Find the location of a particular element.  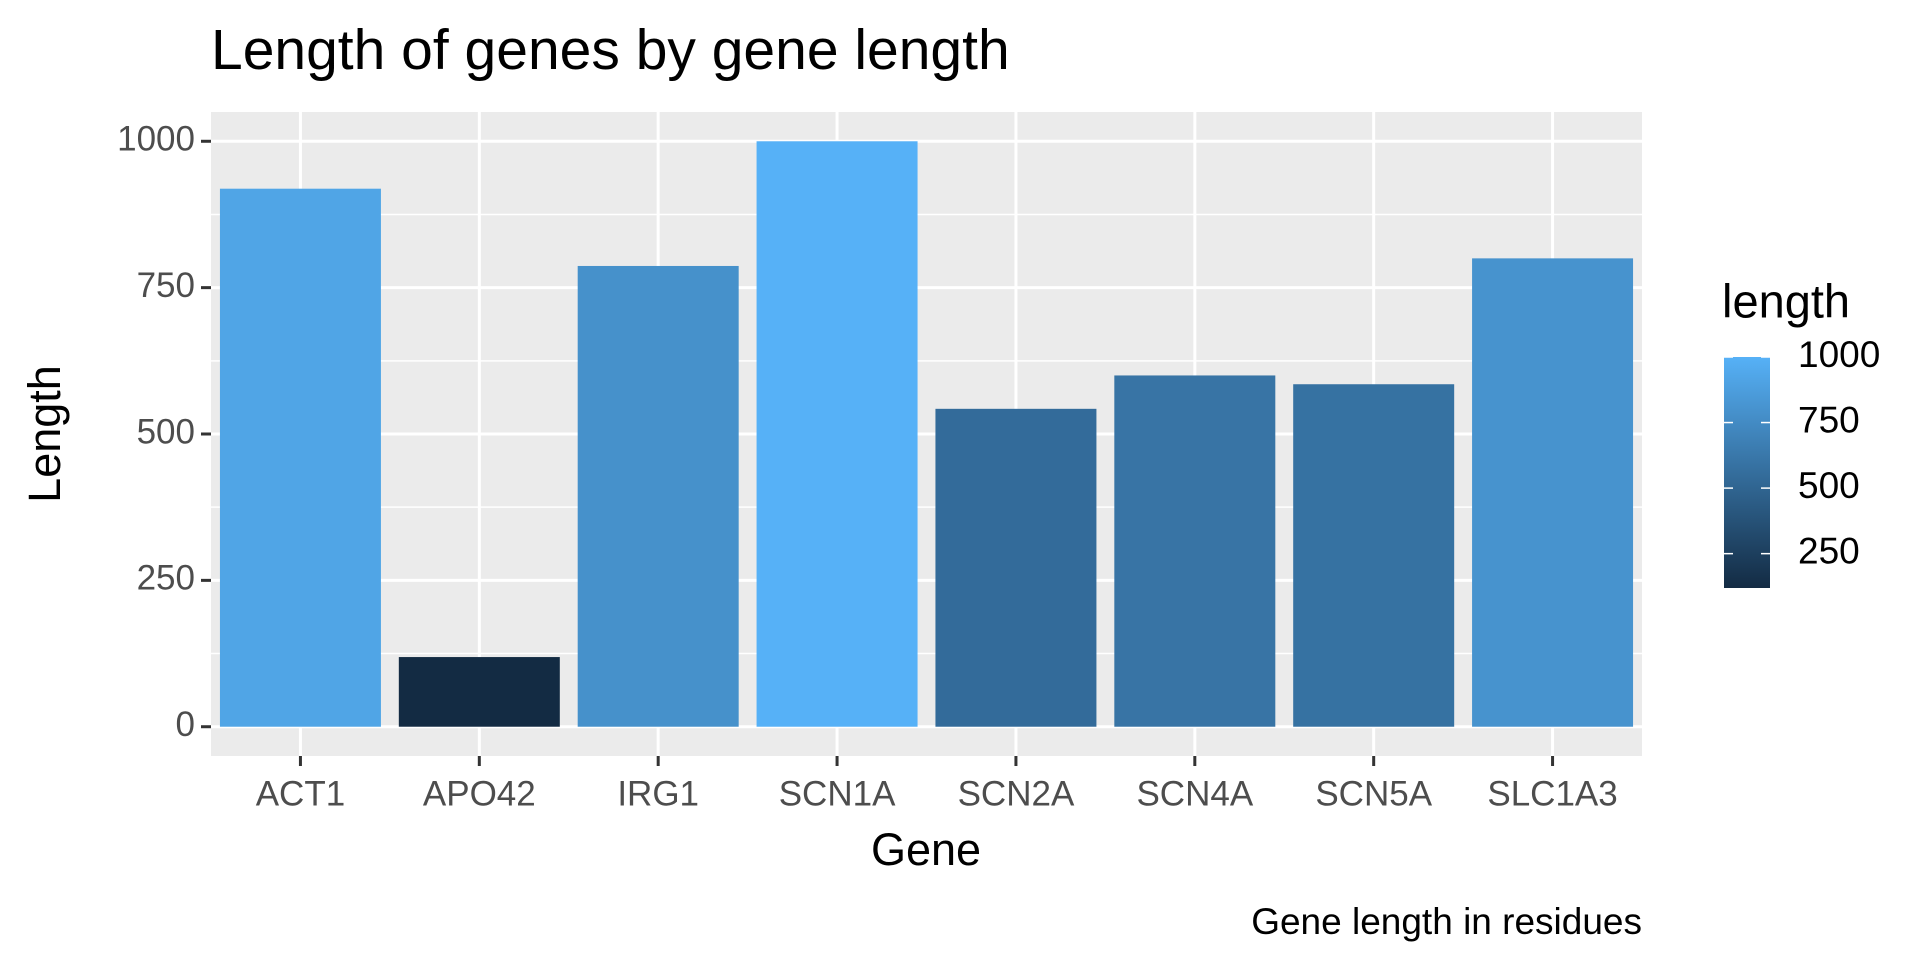

x-tick-label: SCN4A is located at coordinates (1194, 793).